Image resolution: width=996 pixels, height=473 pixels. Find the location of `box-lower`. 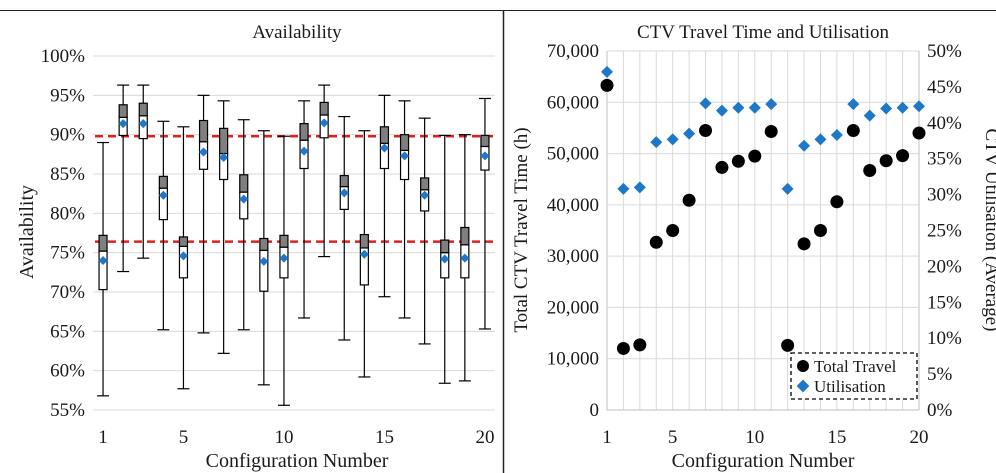

box-lower is located at coordinates (183, 262).